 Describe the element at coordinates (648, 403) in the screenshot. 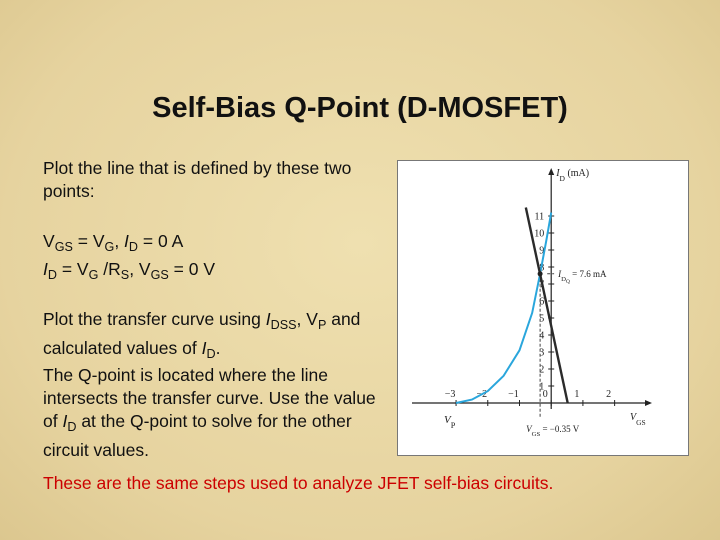

I see `x-axis-arrow` at that location.